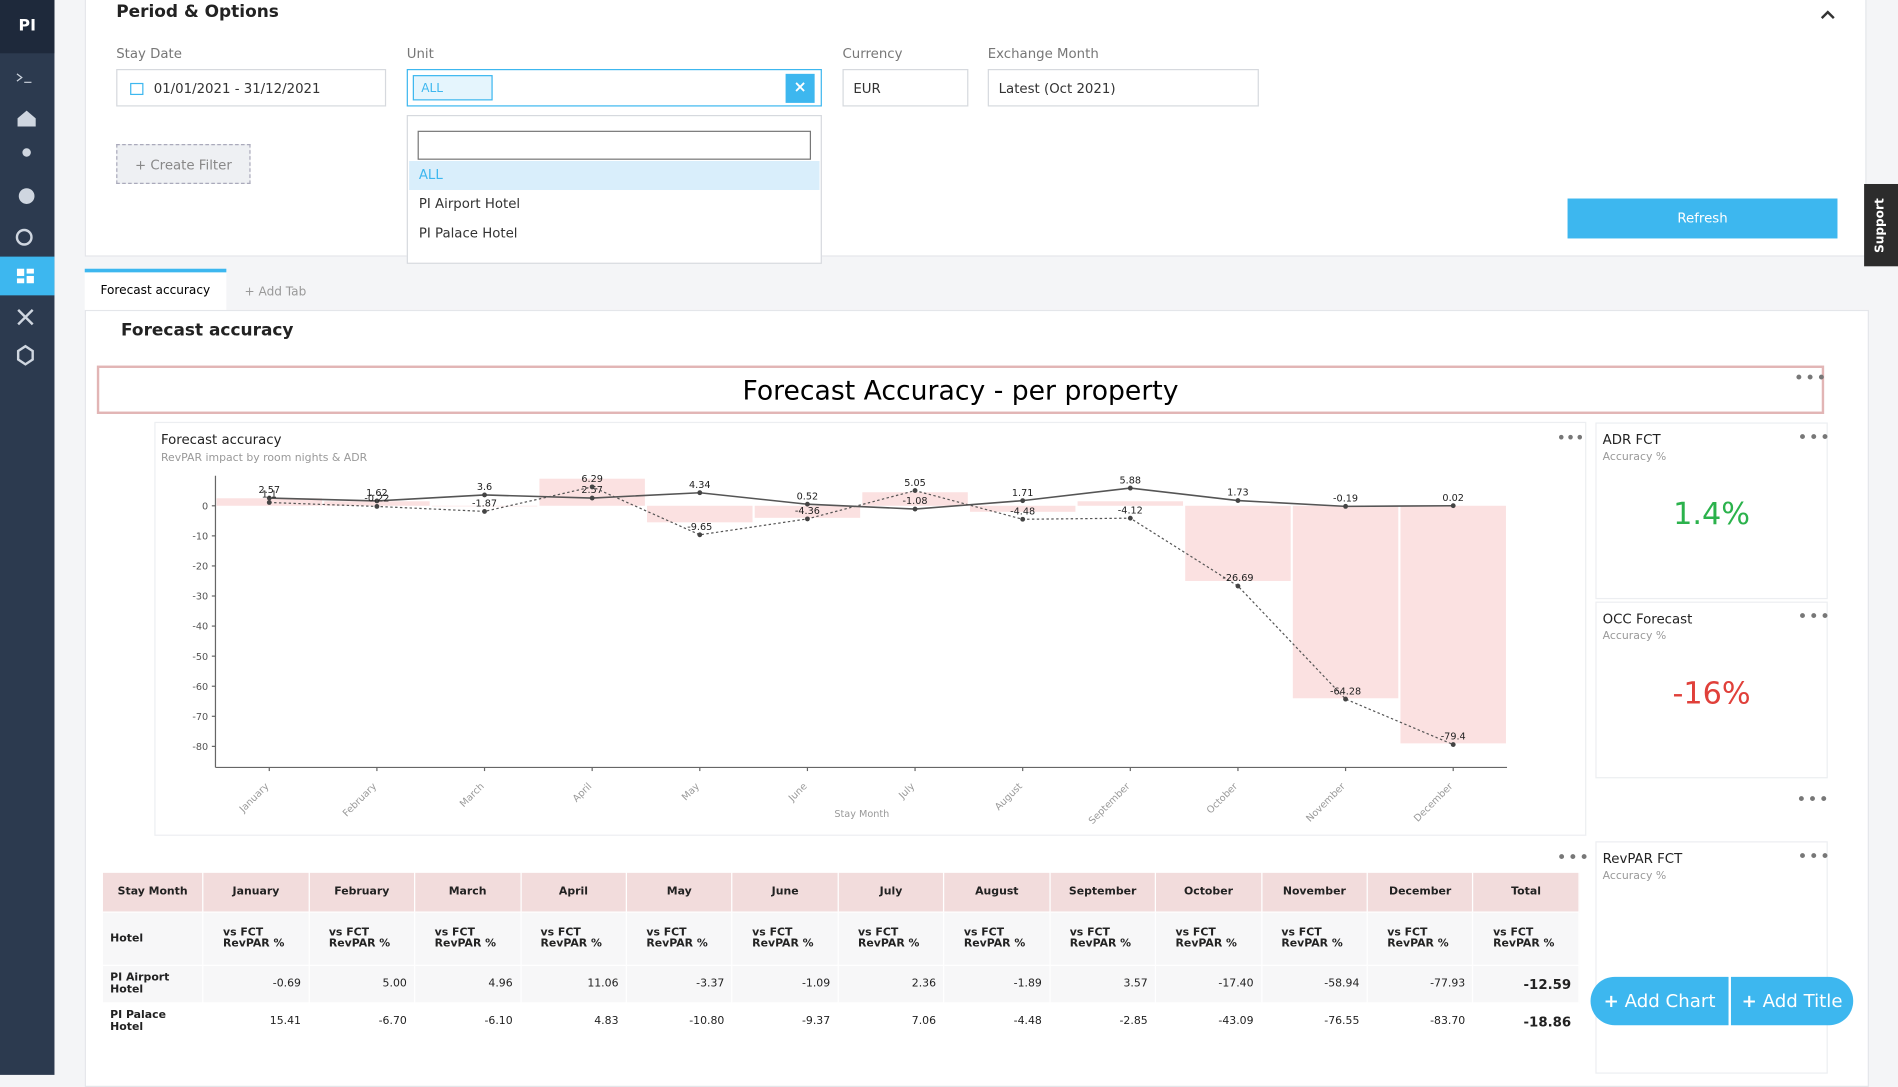 This screenshot has height=1087, width=1898. What do you see at coordinates (452, 88) in the screenshot?
I see `chip: ALL` at bounding box center [452, 88].